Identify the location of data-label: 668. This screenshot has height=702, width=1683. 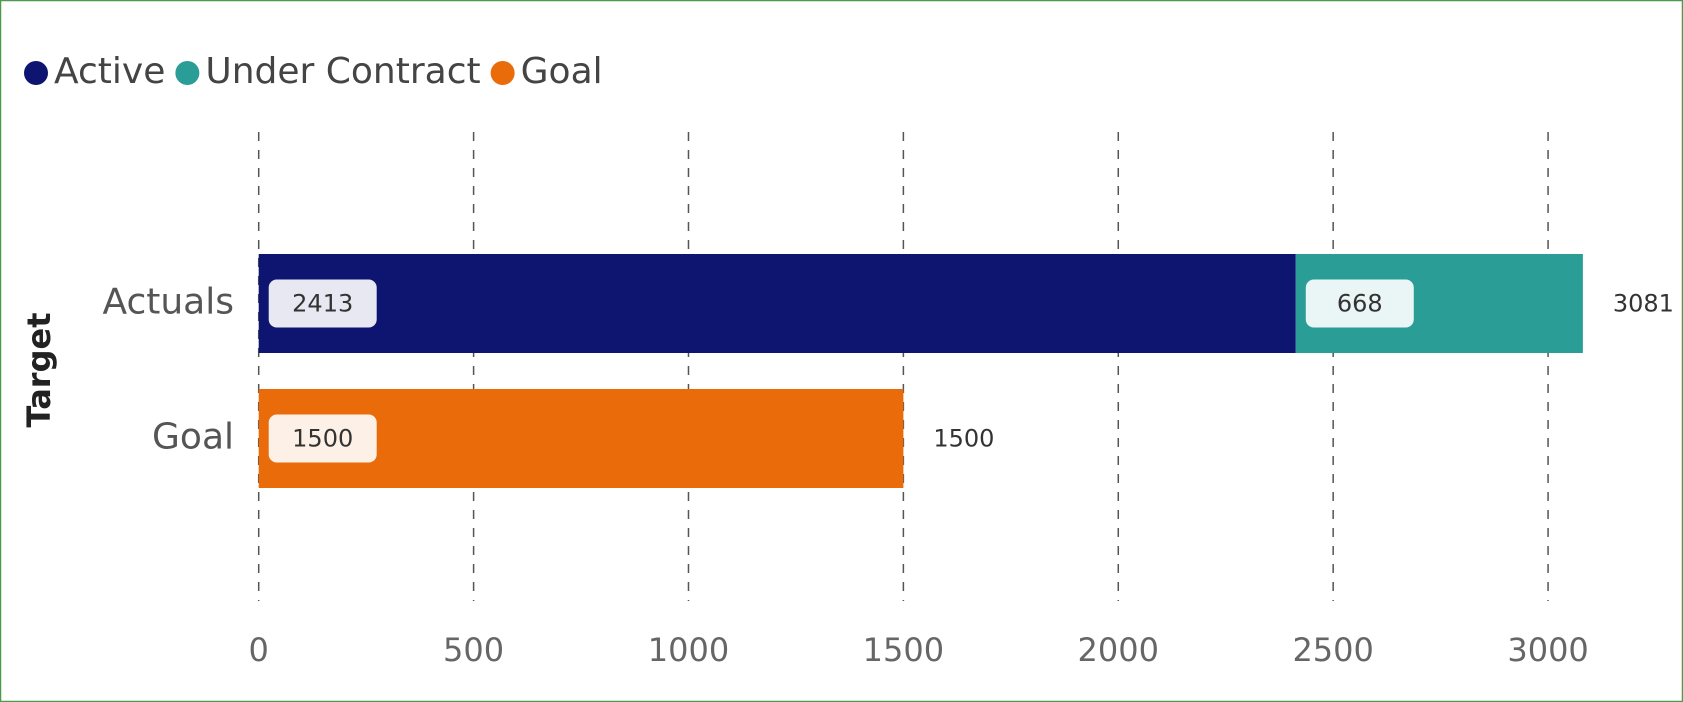
(1360, 304).